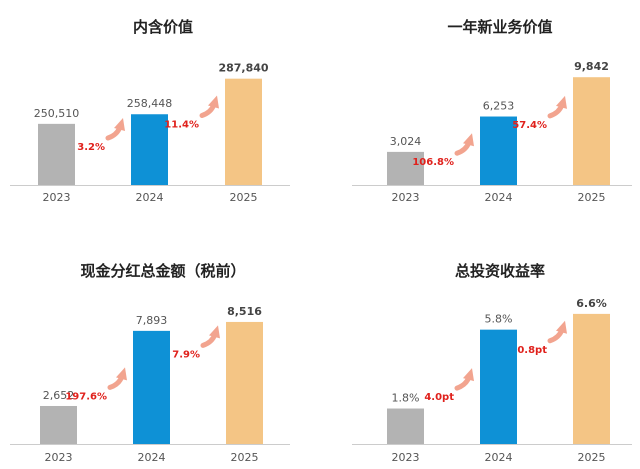 The width and height of the screenshot is (640, 469). What do you see at coordinates (86, 396) in the screenshot?
I see `growth-label: 197.6%` at bounding box center [86, 396].